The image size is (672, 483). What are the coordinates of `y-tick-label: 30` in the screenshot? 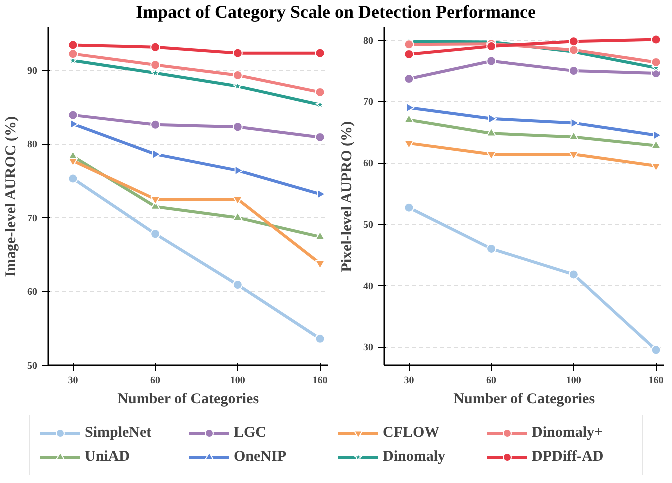 It's located at (369, 348).